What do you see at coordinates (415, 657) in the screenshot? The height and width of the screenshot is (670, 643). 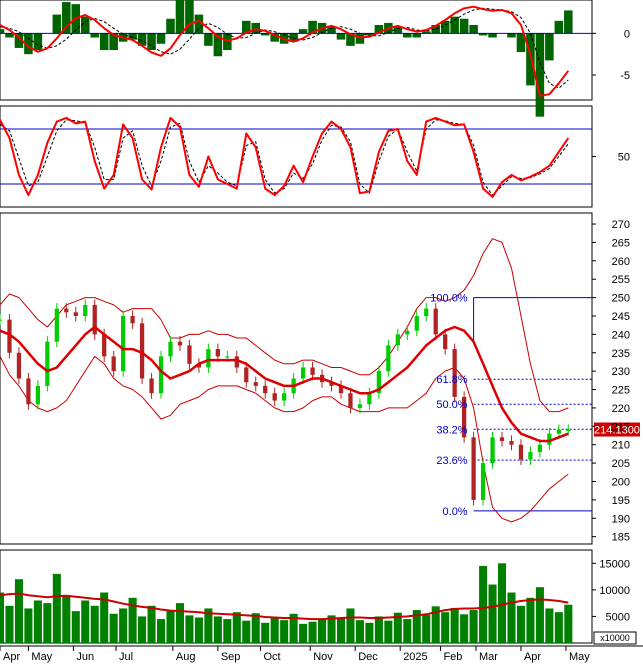 I see `x-axis-month-label: 2025` at bounding box center [415, 657].